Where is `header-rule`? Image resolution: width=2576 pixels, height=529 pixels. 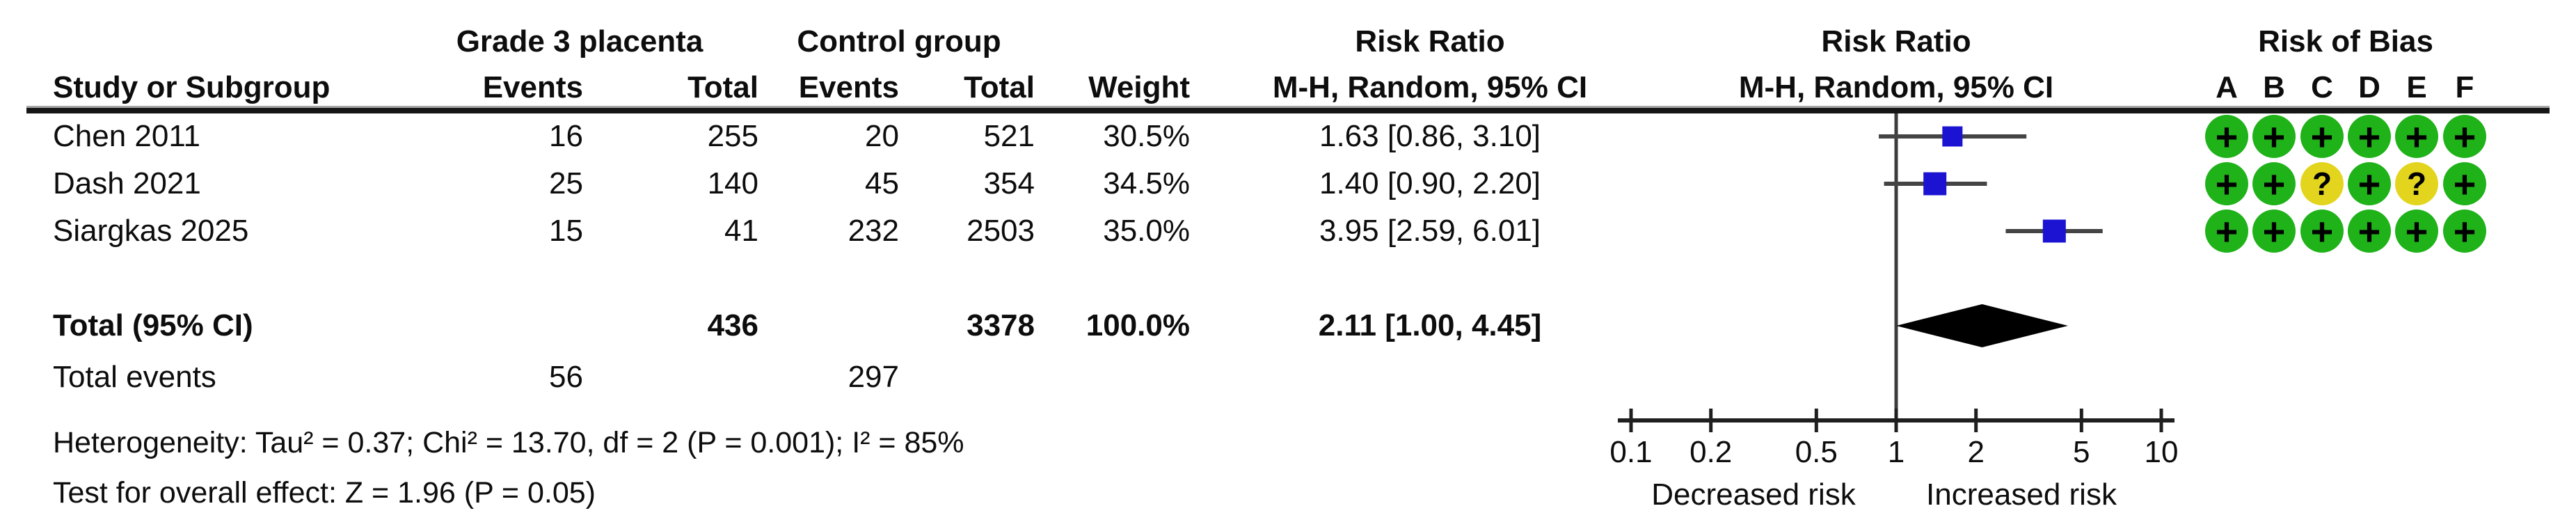
header-rule is located at coordinates (1288, 110).